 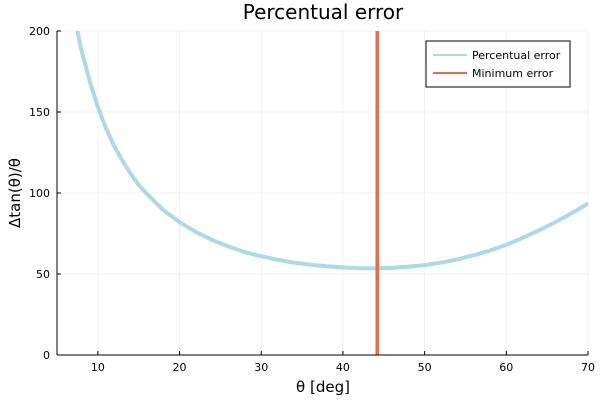 I want to click on y-tick-label: 0, so click(x=46, y=355).